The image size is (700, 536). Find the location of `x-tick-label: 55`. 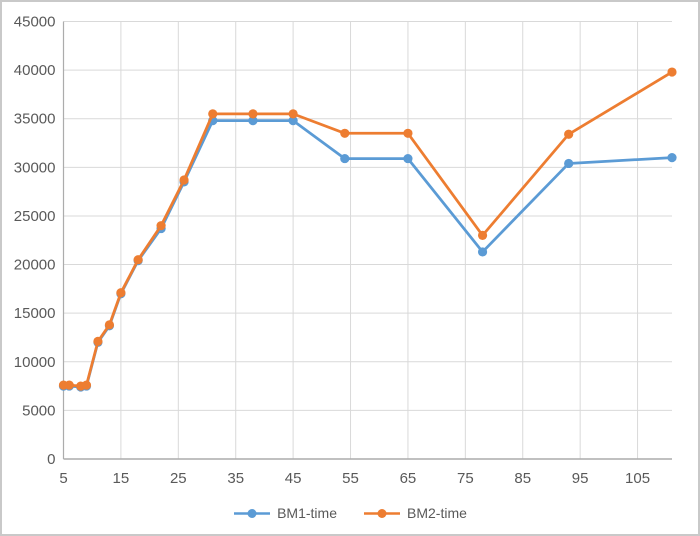

x-tick-label: 55 is located at coordinates (350, 478).